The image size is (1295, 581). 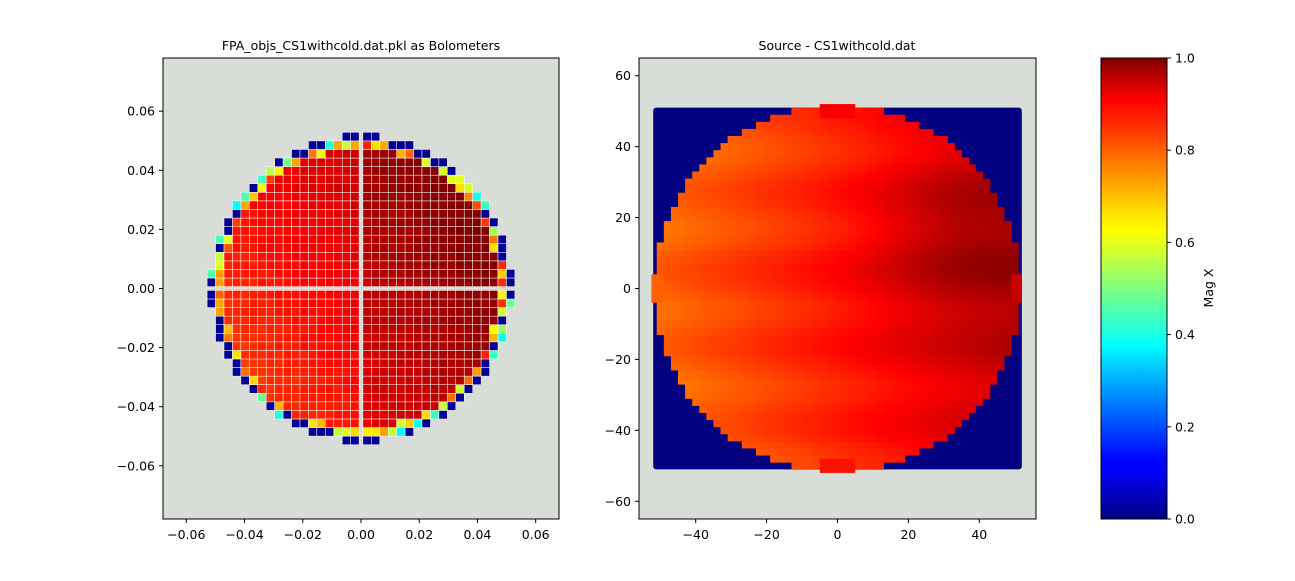 I want to click on colorbar-tick-label: 0.0, so click(x=1185, y=519).